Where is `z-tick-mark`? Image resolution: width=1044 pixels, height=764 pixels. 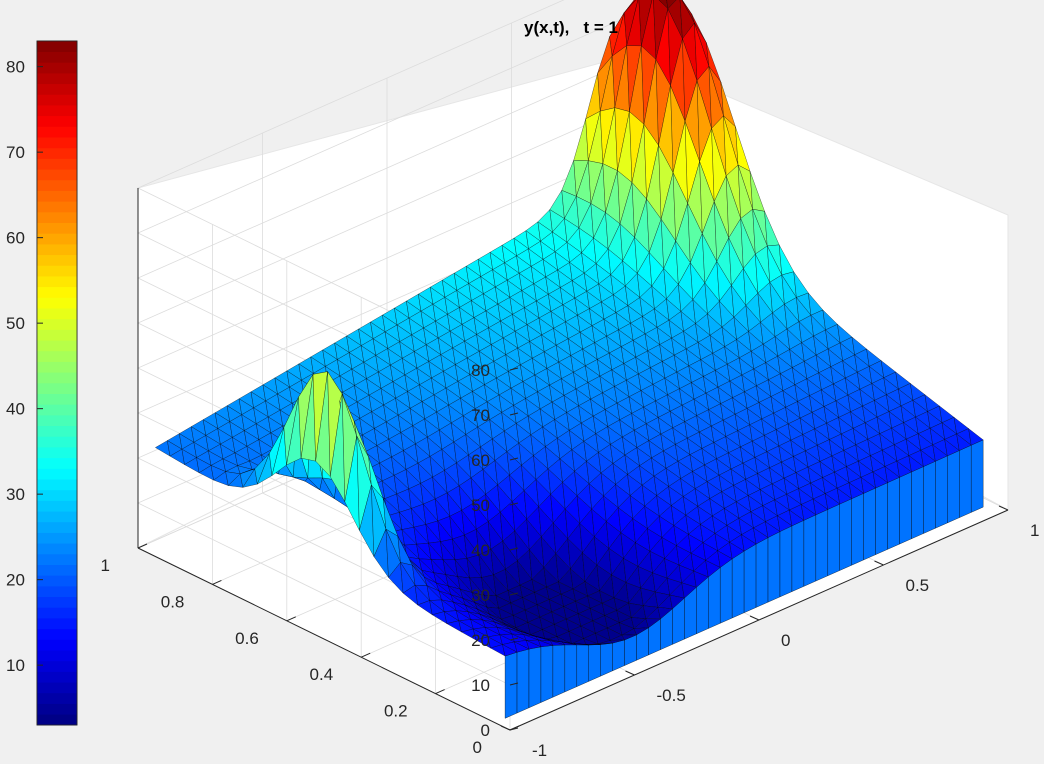
z-tick-mark is located at coordinates (514, 639).